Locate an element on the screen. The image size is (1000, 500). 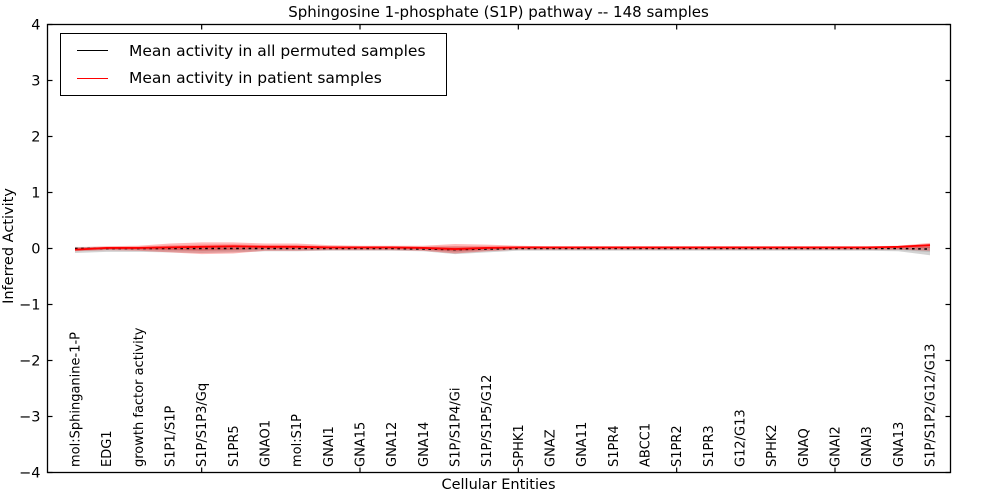
y-tick-label: 0 is located at coordinates (35, 250).